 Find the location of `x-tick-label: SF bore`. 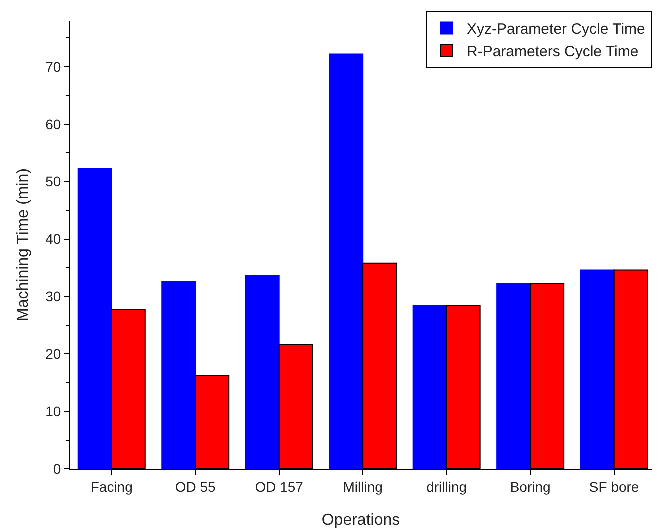

x-tick-label: SF bore is located at coordinates (614, 486).